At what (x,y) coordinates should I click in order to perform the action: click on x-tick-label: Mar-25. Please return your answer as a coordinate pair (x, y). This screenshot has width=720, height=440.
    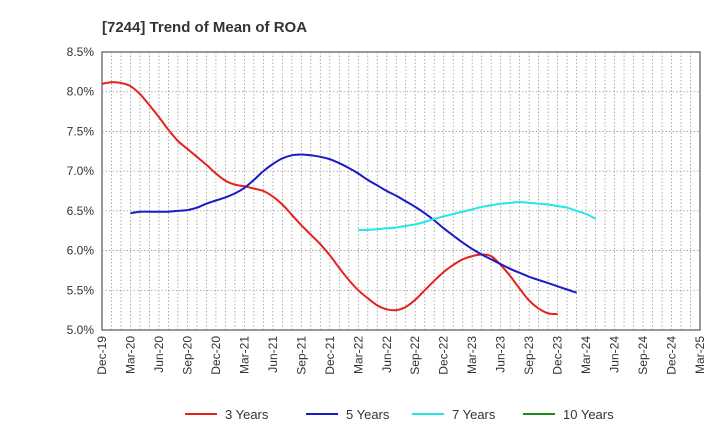
    Looking at the image, I should click on (700, 355).